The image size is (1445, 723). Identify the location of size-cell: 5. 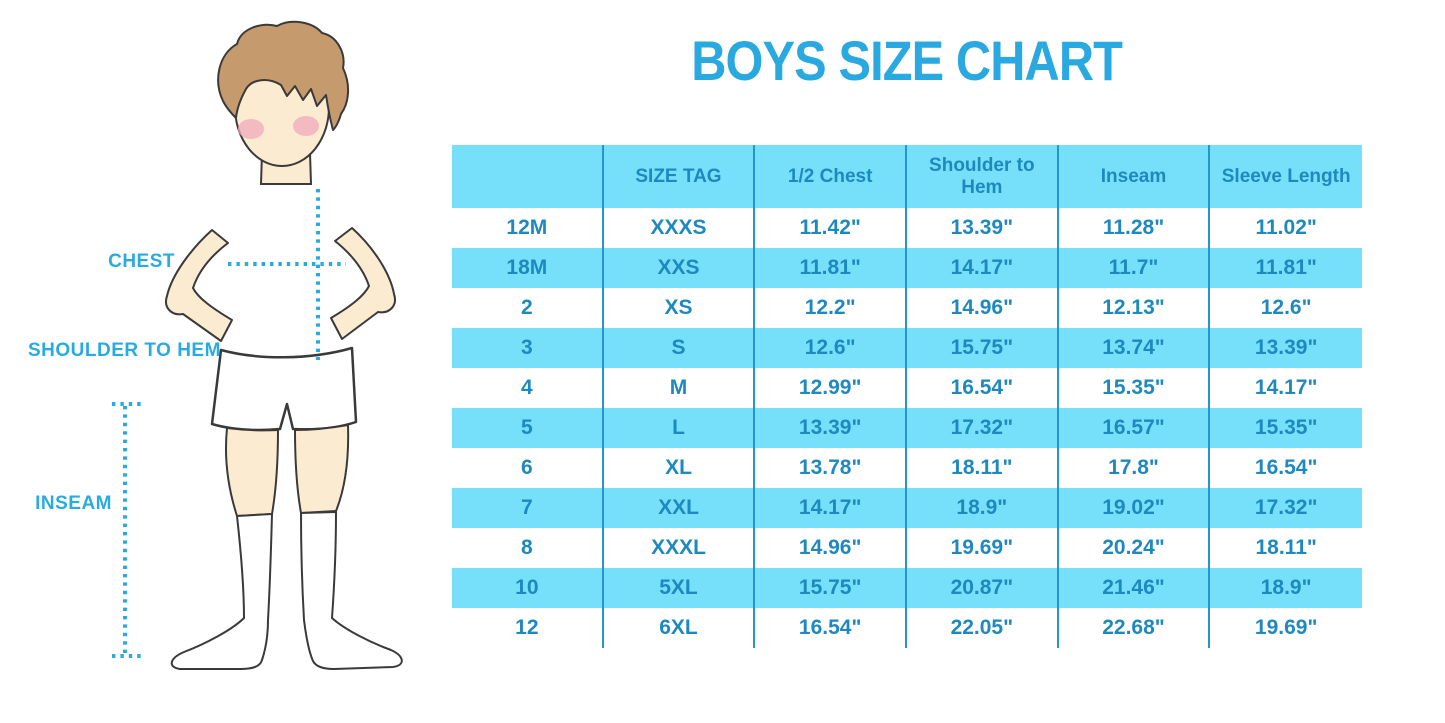
(528, 428).